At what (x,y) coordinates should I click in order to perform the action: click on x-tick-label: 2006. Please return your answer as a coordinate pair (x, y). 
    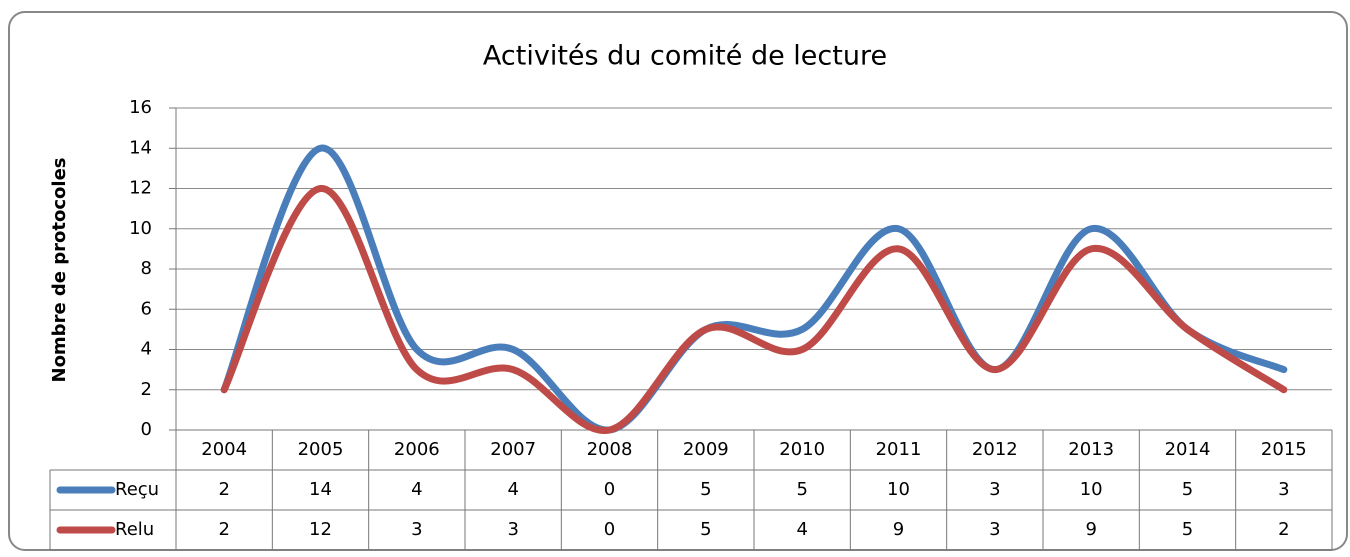
    Looking at the image, I should click on (417, 449).